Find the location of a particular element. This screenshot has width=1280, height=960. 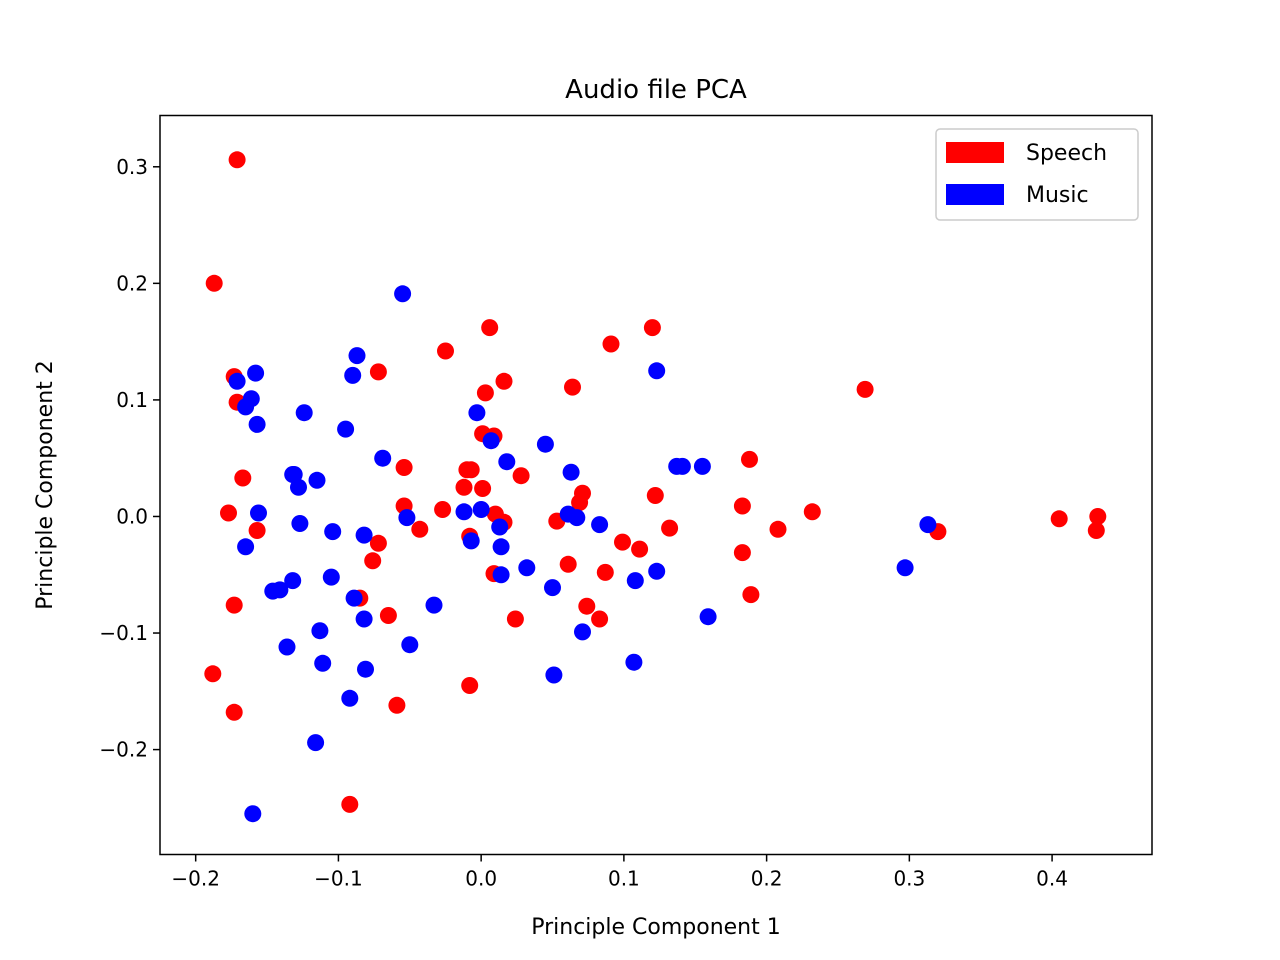

y-tick-label-3: 0.1 is located at coordinates (132, 400).